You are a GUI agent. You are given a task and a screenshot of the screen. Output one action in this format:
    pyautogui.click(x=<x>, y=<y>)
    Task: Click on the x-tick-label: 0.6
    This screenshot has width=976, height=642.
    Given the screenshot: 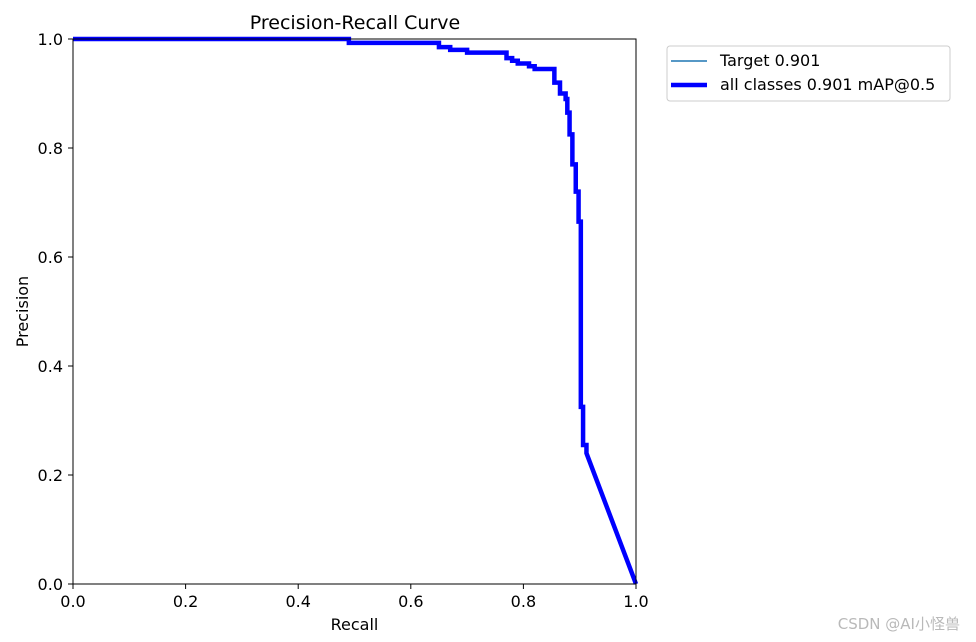 What is the action you would take?
    pyautogui.click(x=410, y=601)
    